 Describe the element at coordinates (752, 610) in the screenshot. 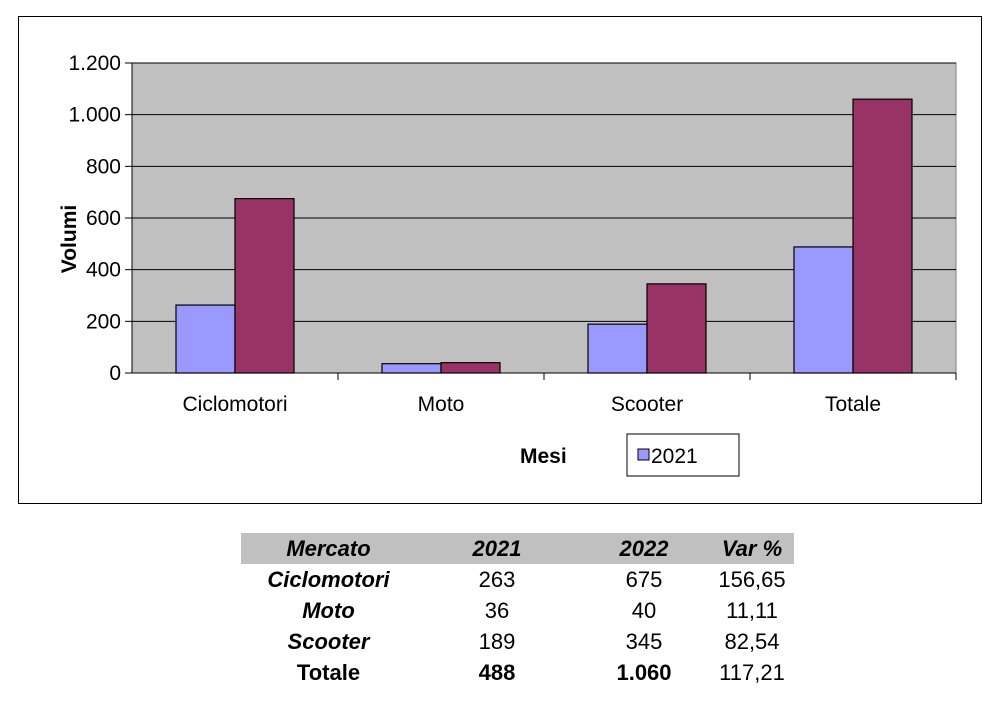

I see `value-var: 11,11` at that location.